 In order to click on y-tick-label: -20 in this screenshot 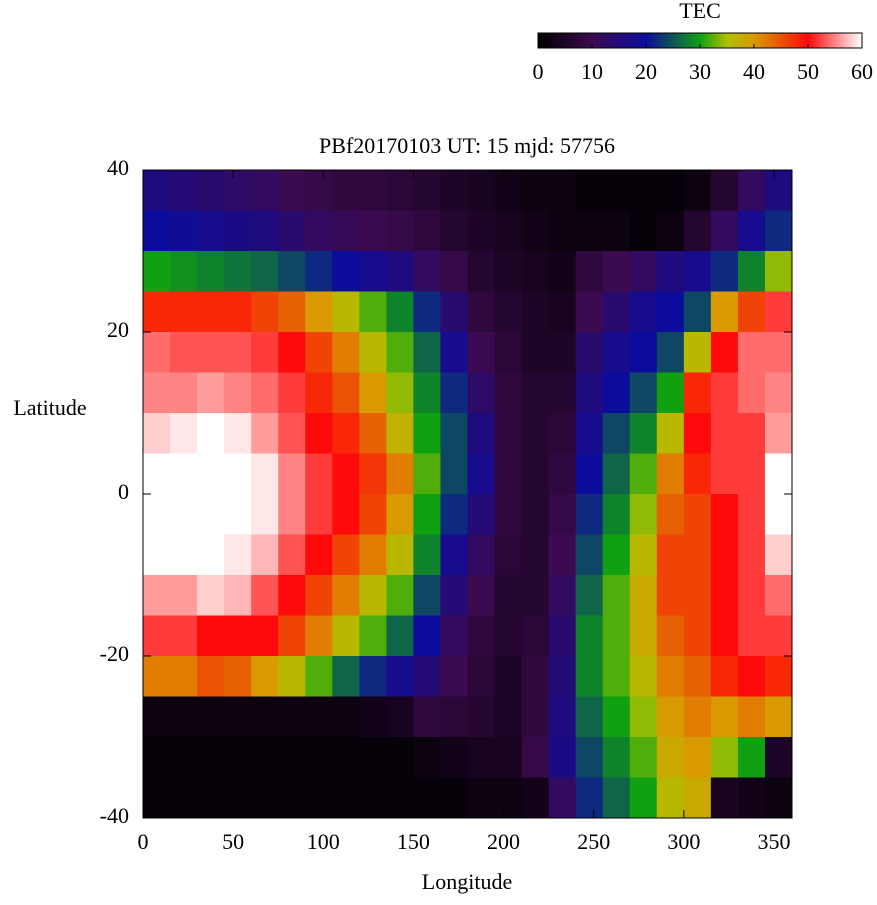, I will do `click(114, 653)`.